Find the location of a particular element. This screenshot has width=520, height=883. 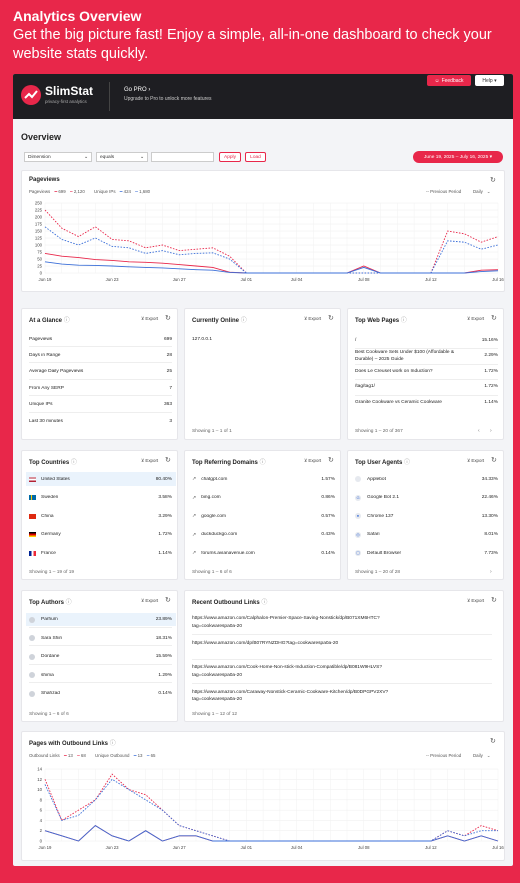

legend-outbound: Outbound Links is located at coordinates (44, 755).